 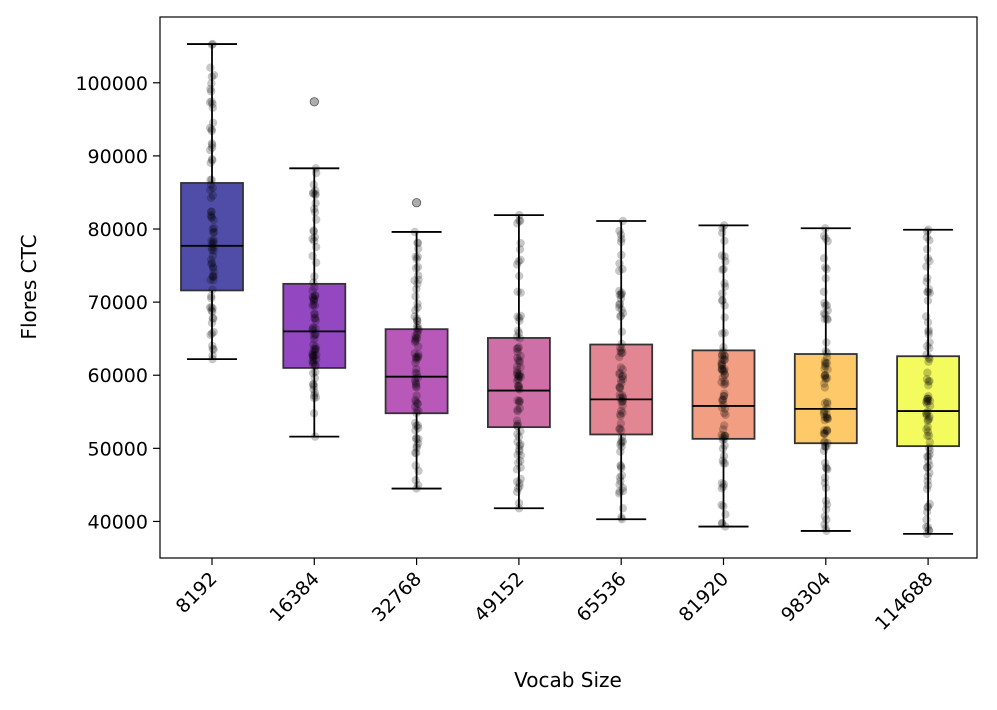 What do you see at coordinates (29, 286) in the screenshot?
I see `y-axis-label: Flores CTC` at bounding box center [29, 286].